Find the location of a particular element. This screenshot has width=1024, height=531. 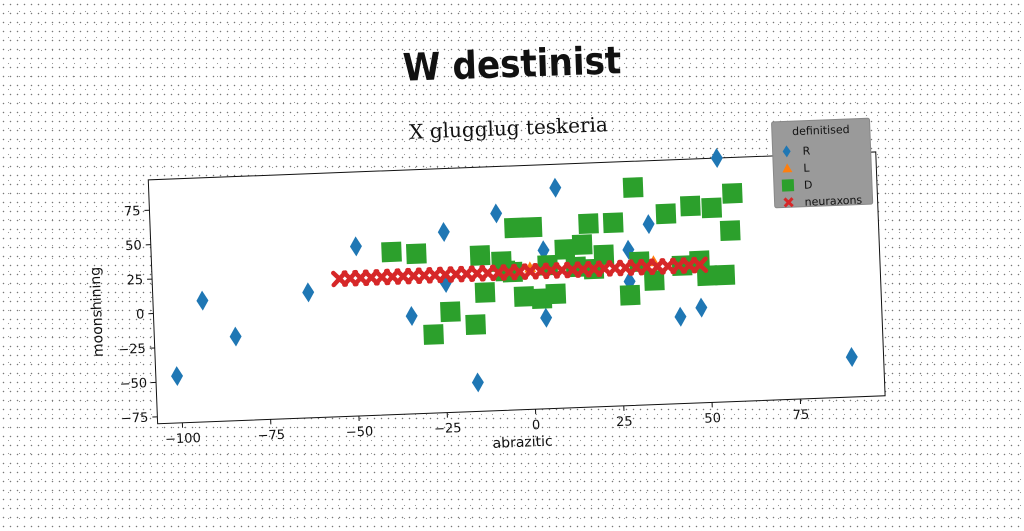

y-tick-label: −75 is located at coordinates (135, 419).